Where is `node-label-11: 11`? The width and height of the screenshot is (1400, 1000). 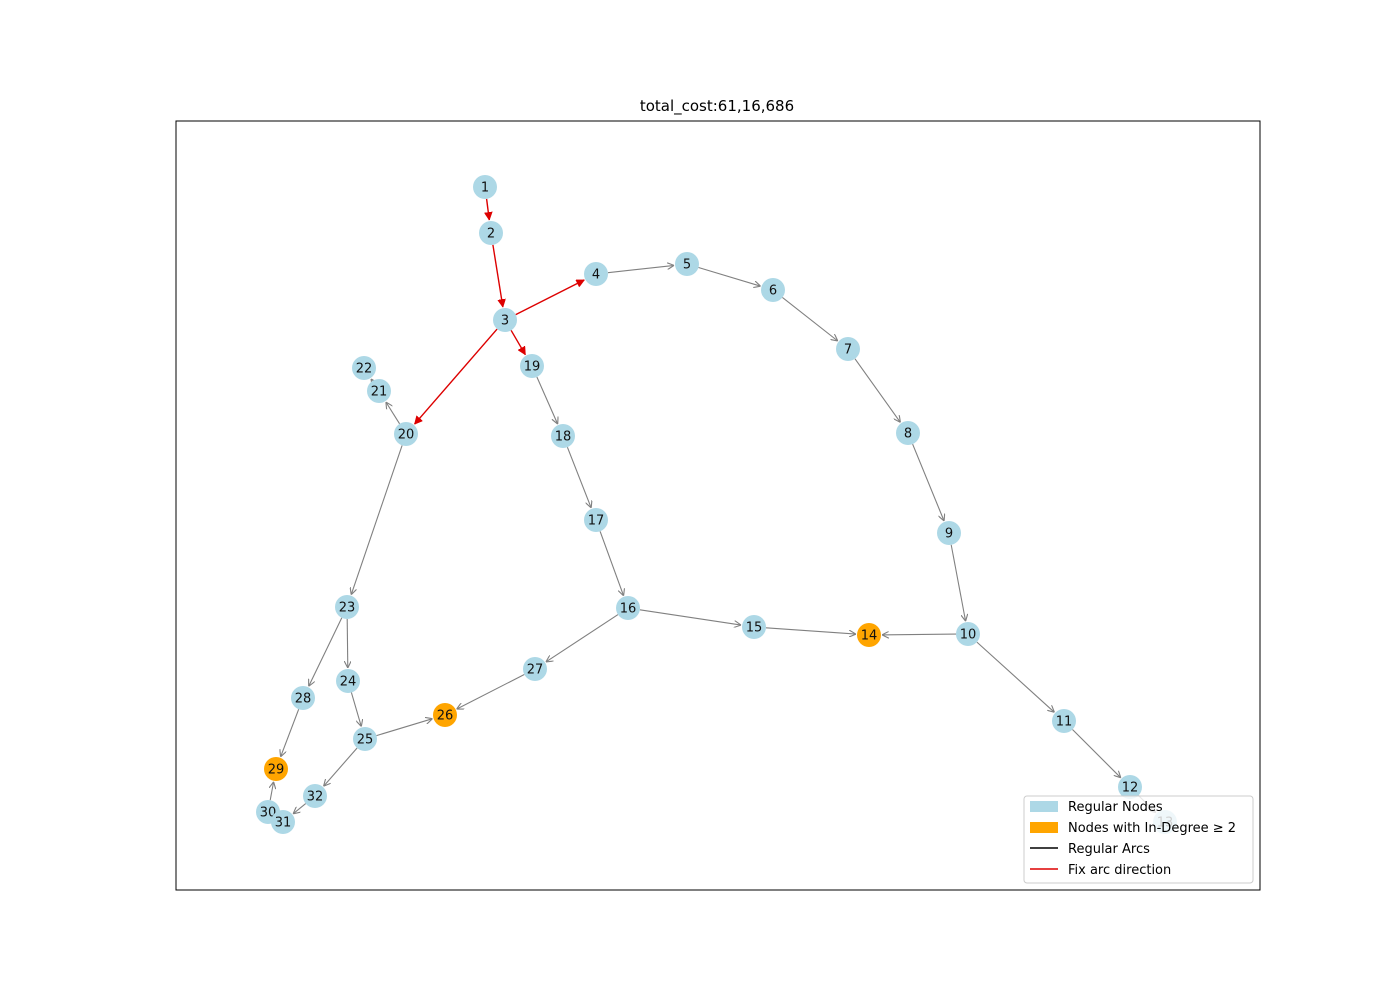 node-label-11: 11 is located at coordinates (1064, 722).